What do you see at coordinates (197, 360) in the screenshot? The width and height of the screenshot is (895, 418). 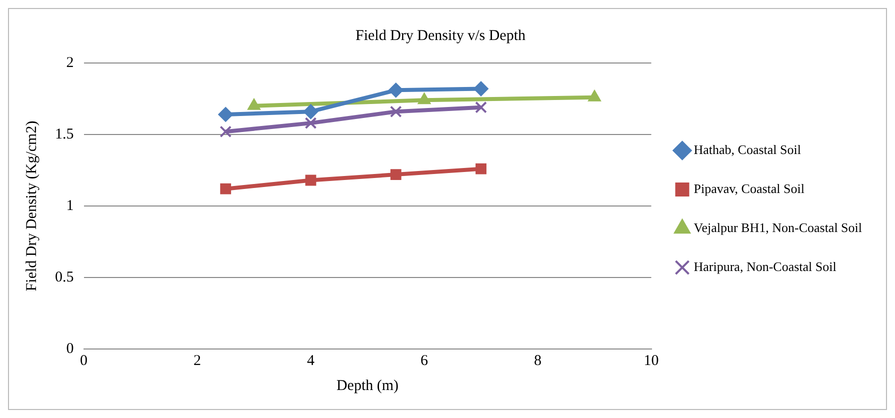 I see `x-tick-label: 2` at bounding box center [197, 360].